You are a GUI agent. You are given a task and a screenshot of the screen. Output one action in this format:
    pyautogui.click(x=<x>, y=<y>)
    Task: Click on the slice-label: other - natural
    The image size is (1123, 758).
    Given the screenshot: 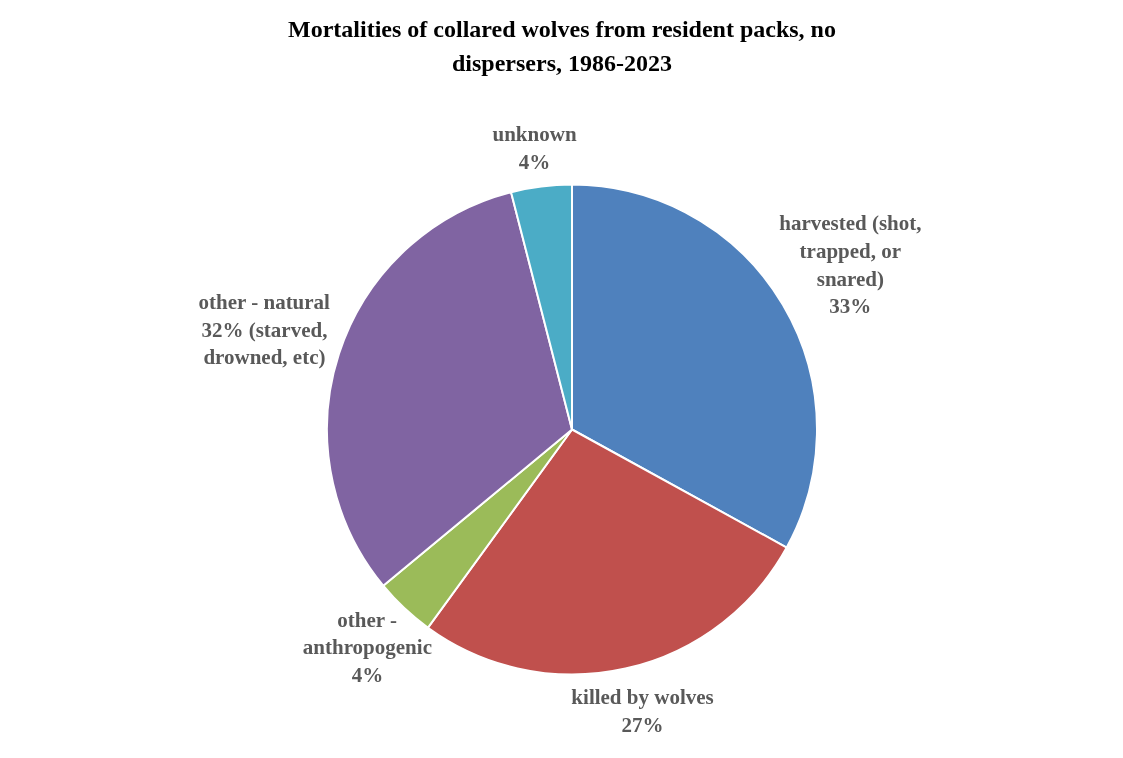 What is the action you would take?
    pyautogui.click(x=264, y=301)
    